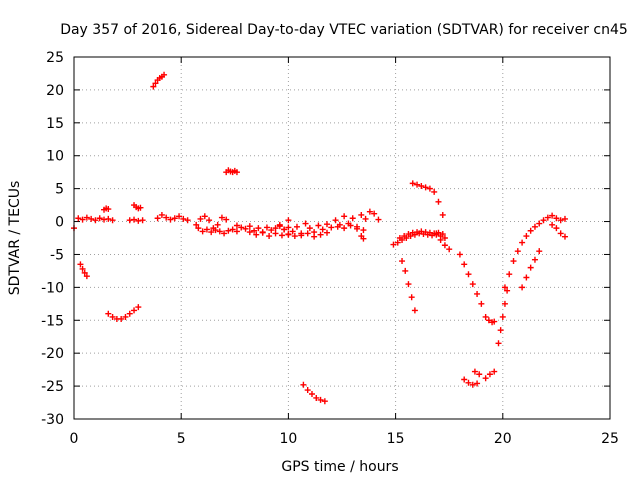 The image size is (640, 480). Describe the element at coordinates (55, 124) in the screenshot. I see `y-tick-label: 15` at that location.